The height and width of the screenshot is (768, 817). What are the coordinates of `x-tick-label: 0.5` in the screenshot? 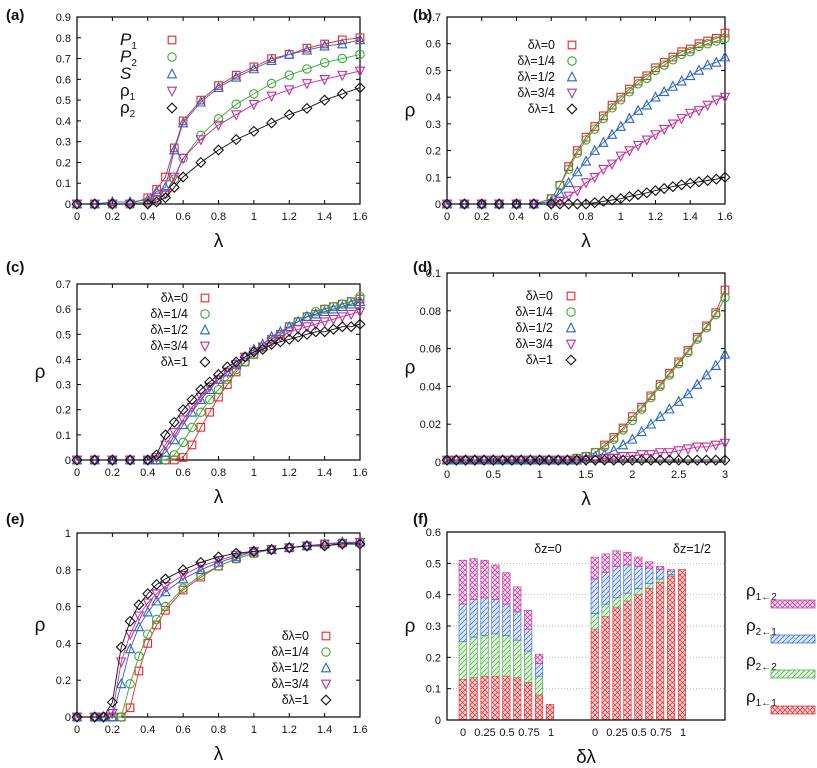 It's located at (493, 475).